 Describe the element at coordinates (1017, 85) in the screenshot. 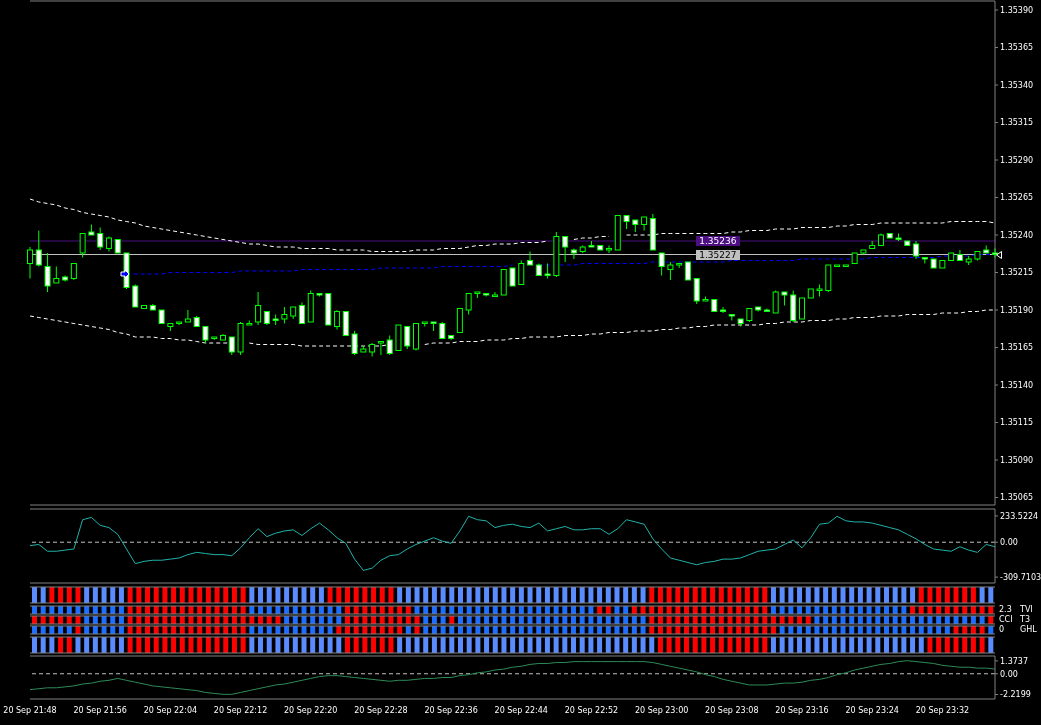

I see `y-tick-label: 1.35340` at that location.